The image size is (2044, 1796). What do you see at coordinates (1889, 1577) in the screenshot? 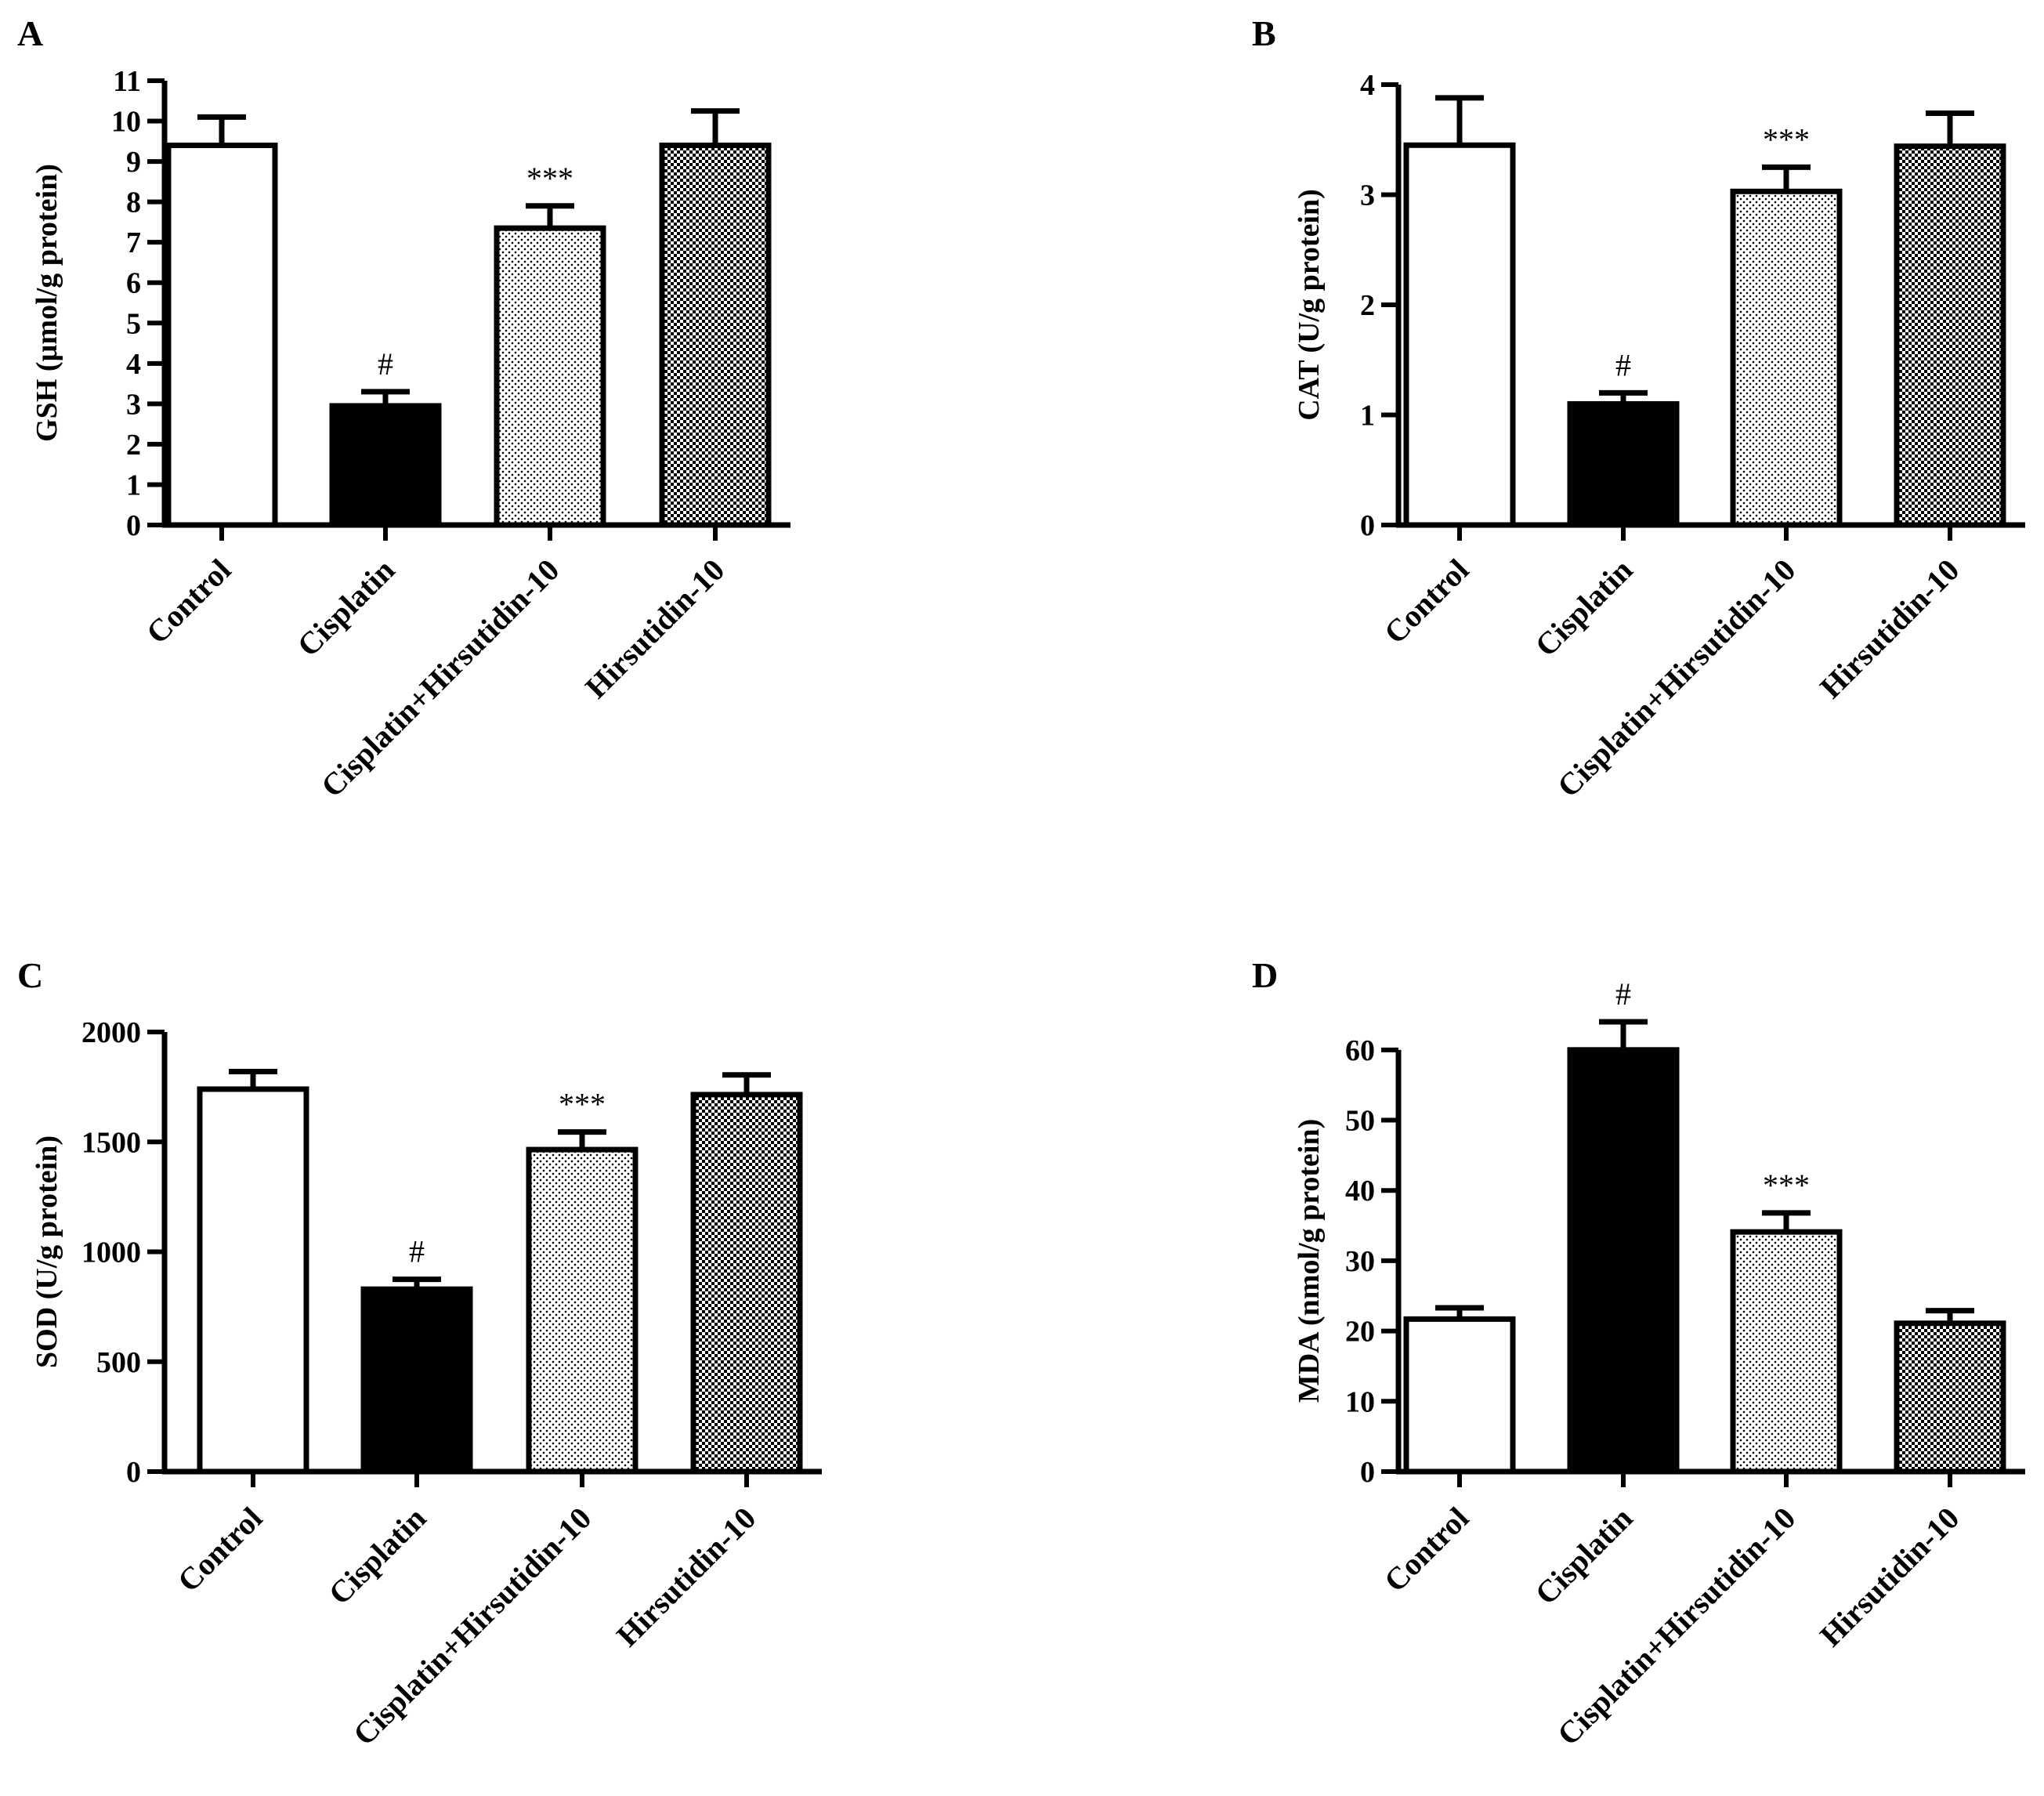
I see `category-label-d-hirsutidin-10: Hirsutidin-10` at bounding box center [1889, 1577].